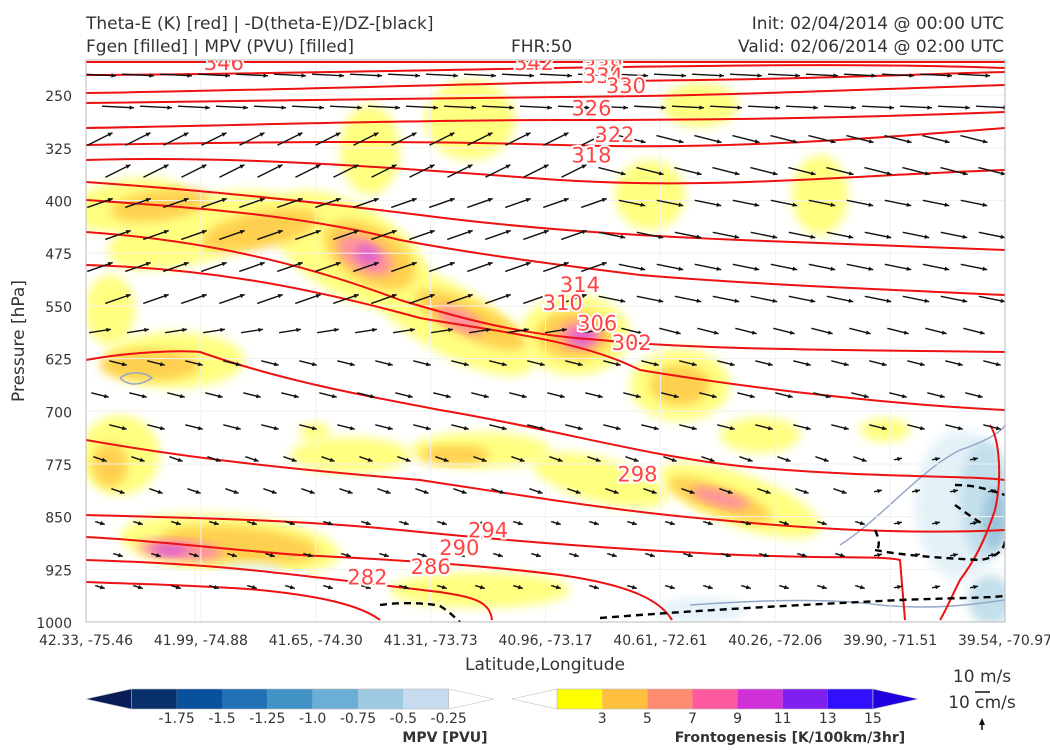  I want to click on terrain-mask, so click(197, 596).